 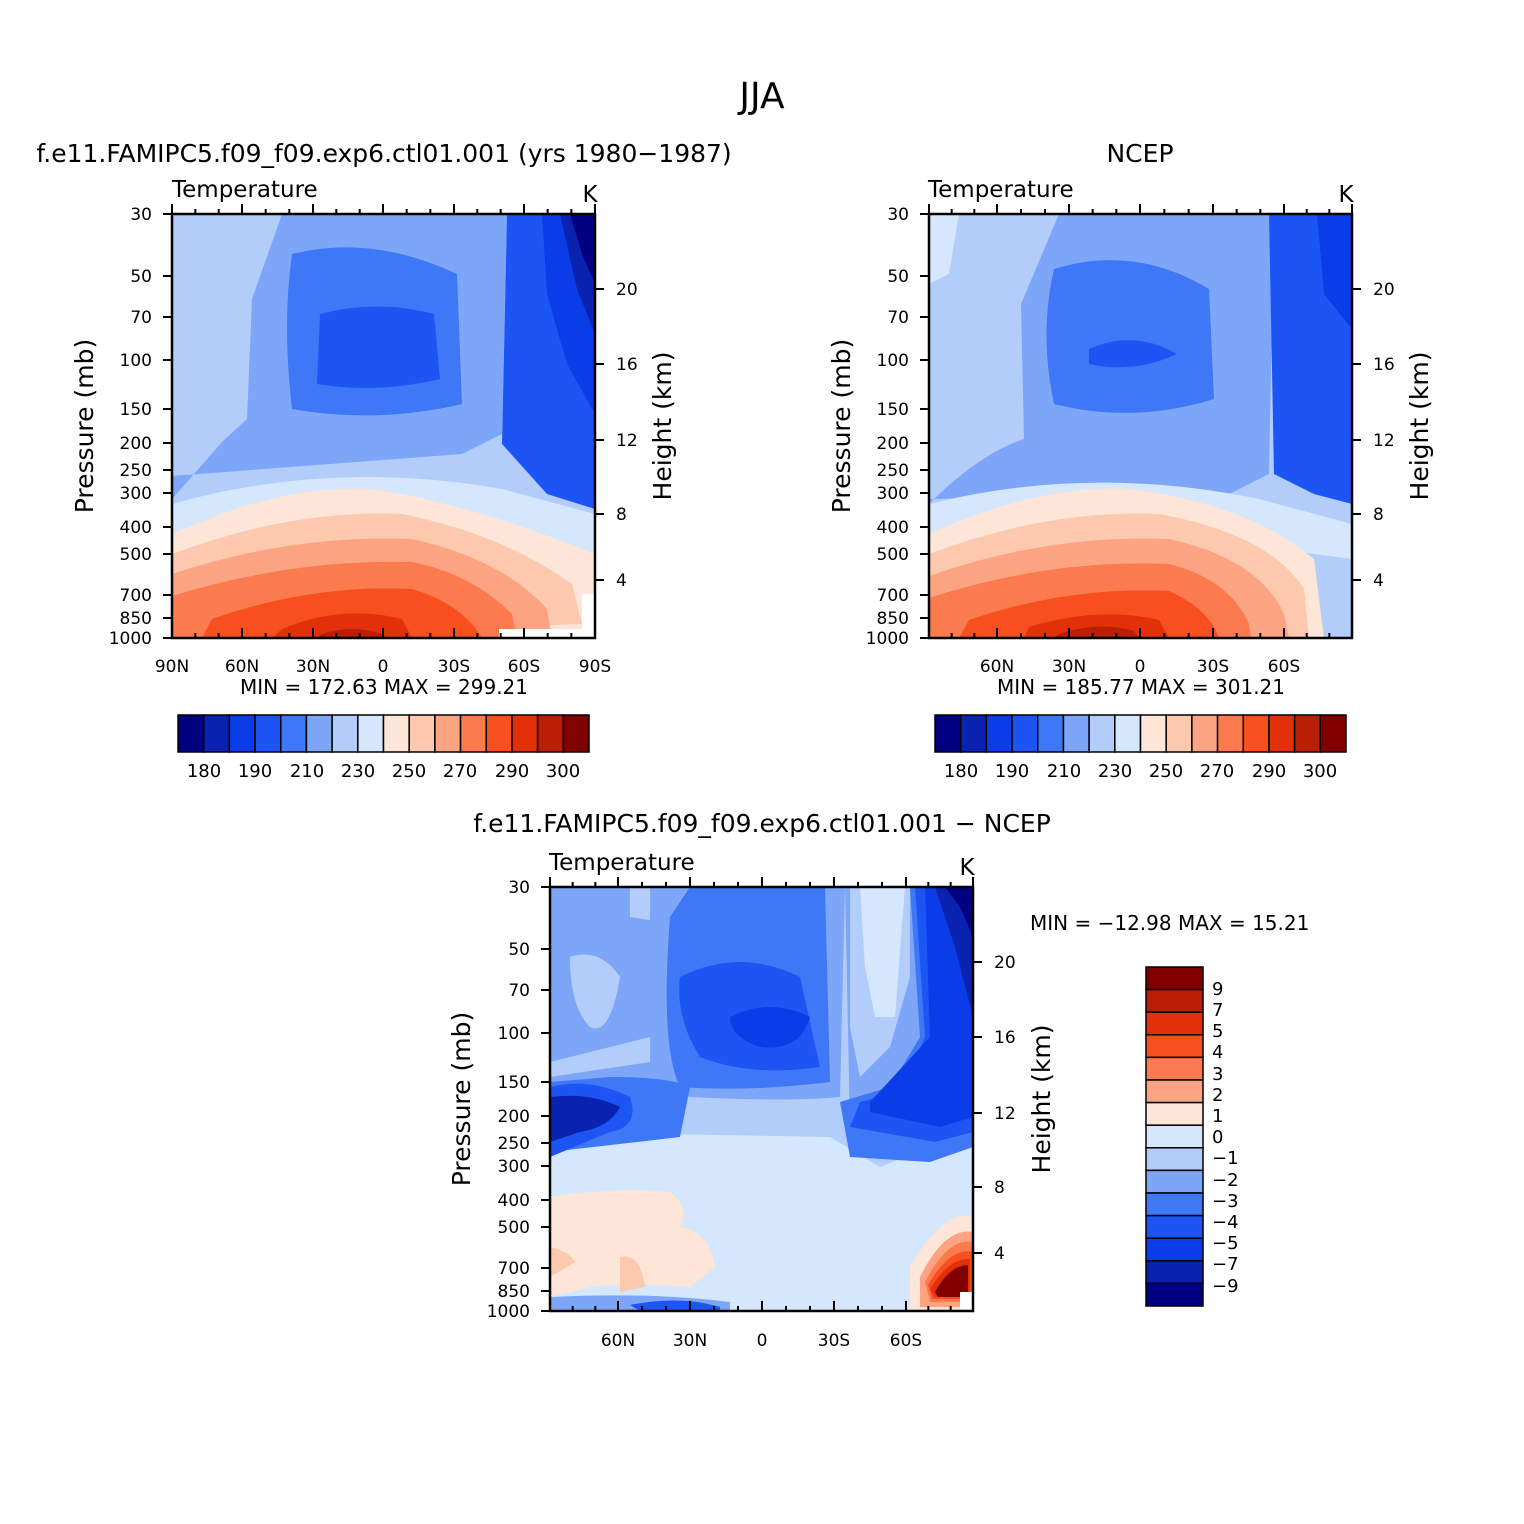 I want to click on panel-model-y2-ticks: 20 16 12 8 4, so click(x=627, y=435).